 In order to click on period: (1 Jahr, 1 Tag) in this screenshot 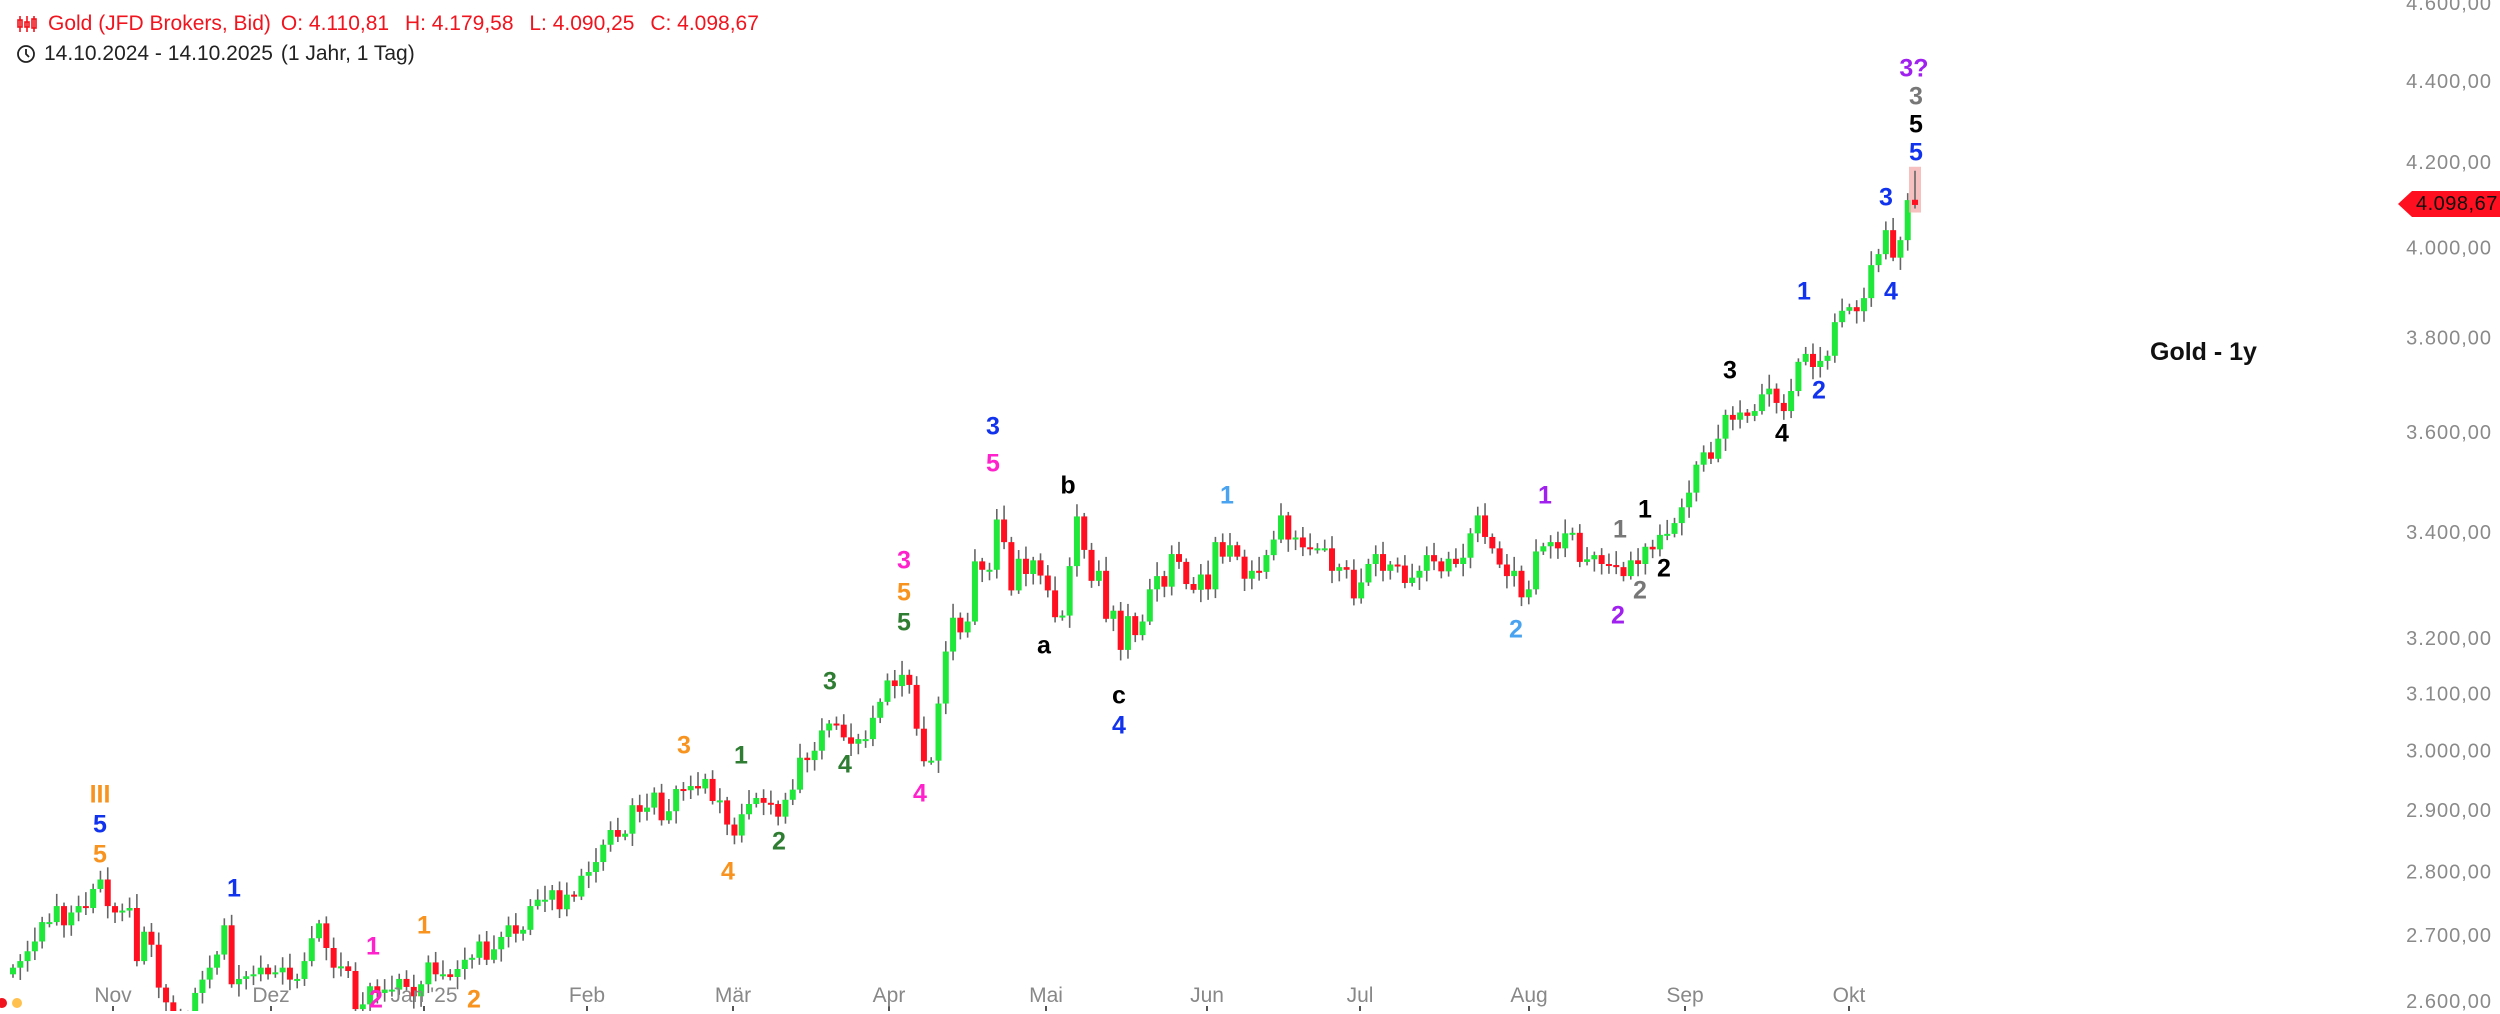, I will do `click(347, 53)`.